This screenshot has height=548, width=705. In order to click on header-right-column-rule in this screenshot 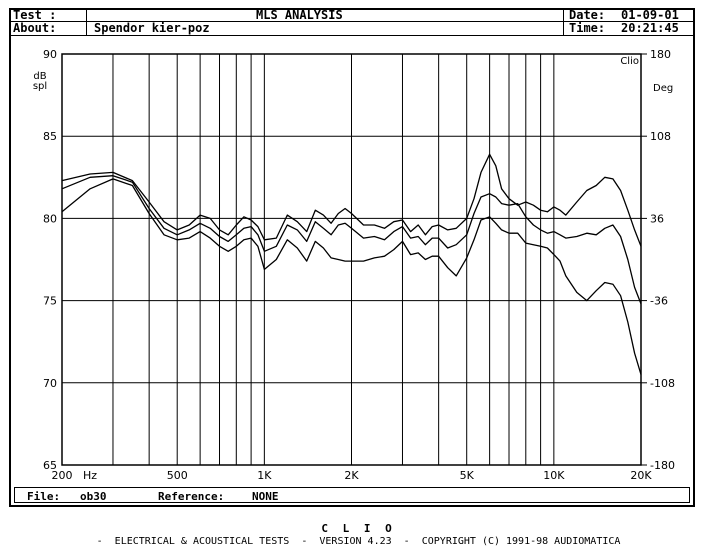, I will do `click(563, 21)`.